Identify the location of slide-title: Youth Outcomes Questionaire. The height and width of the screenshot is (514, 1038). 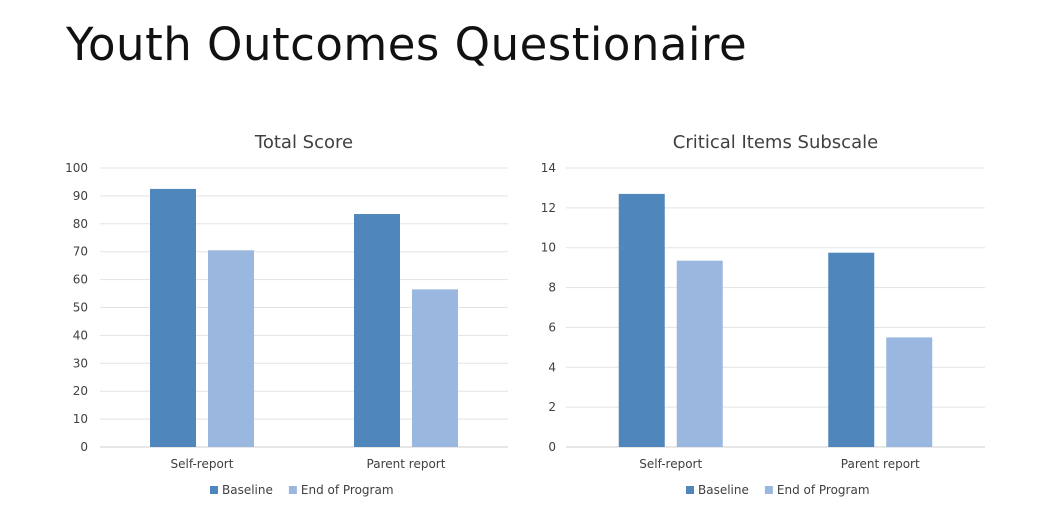
(407, 44).